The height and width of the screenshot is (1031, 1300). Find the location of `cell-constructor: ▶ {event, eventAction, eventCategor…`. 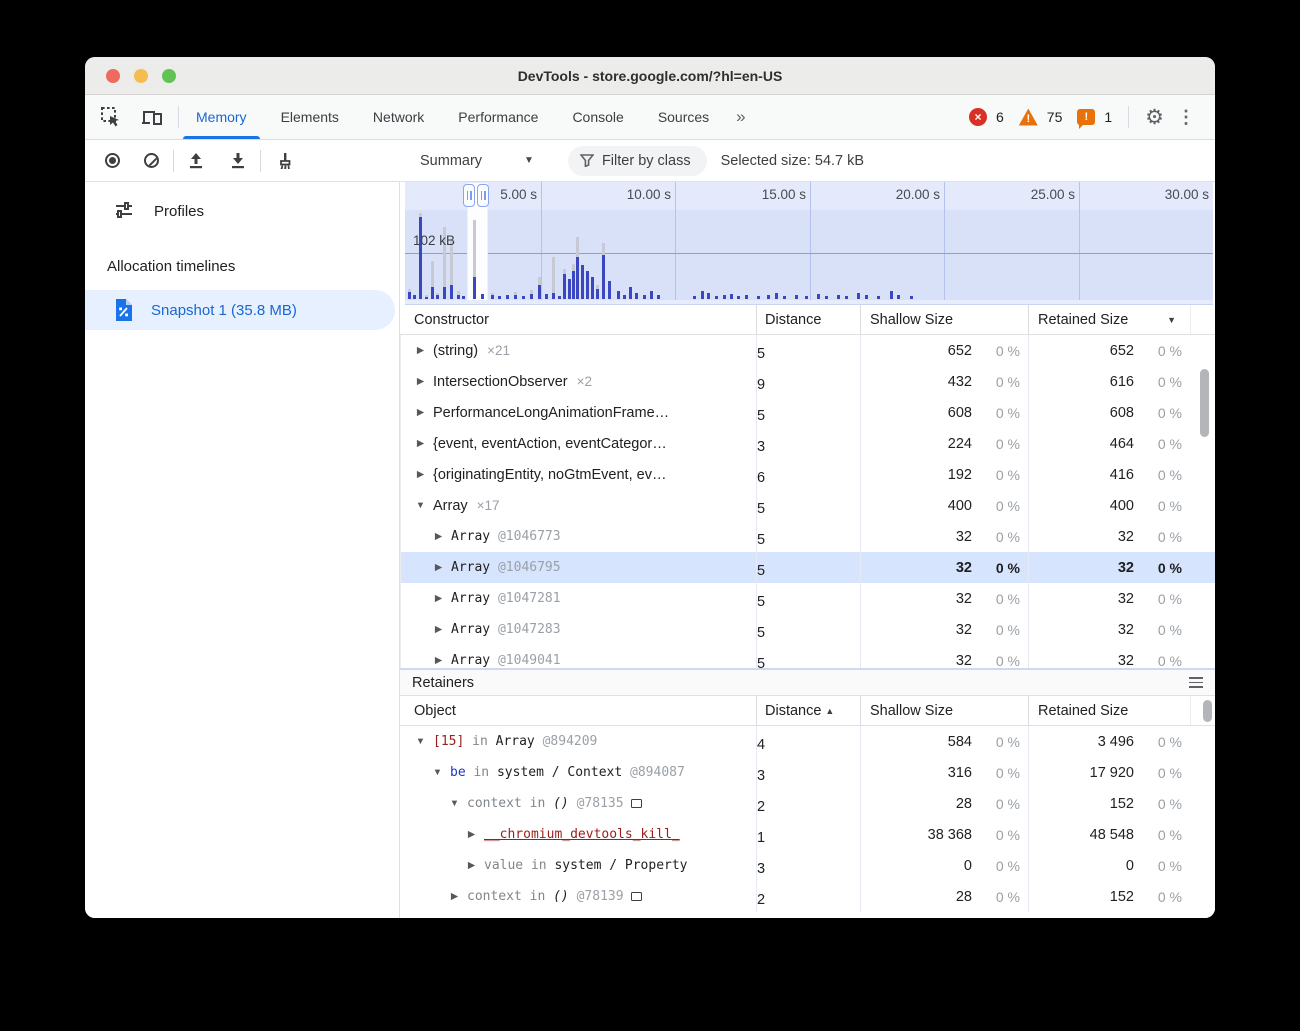

cell-constructor: ▶ {event, eventAction, eventCategor… is located at coordinates (578, 444).